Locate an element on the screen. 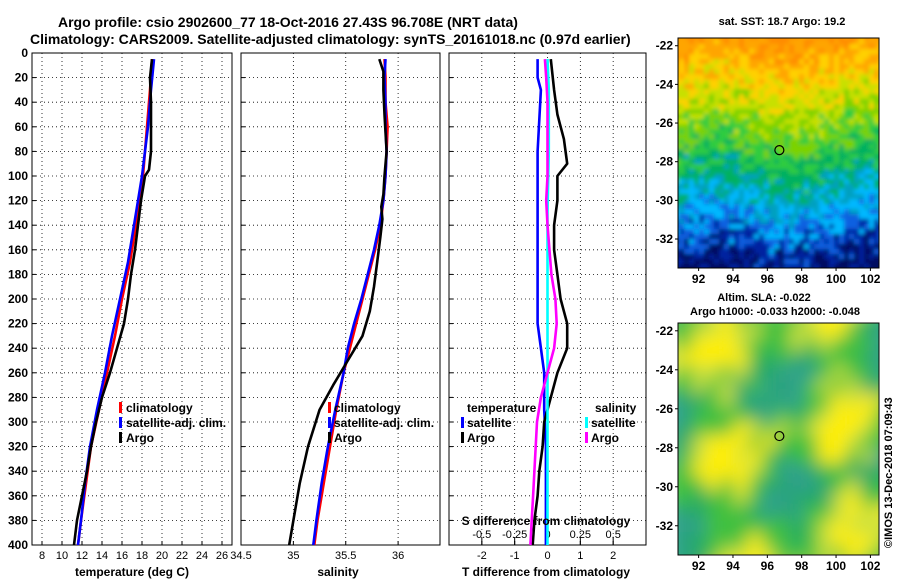 Image resolution: width=900 pixels, height=580 pixels. lon-tick-label: 92 is located at coordinates (699, 566).